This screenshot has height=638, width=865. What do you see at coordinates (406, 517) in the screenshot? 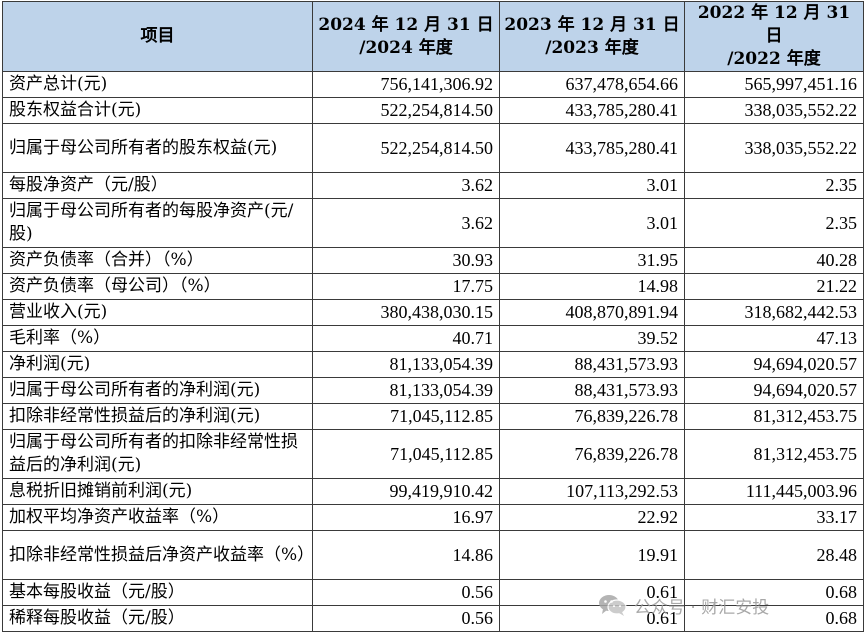
I see `cell-2024: 16.97` at bounding box center [406, 517].